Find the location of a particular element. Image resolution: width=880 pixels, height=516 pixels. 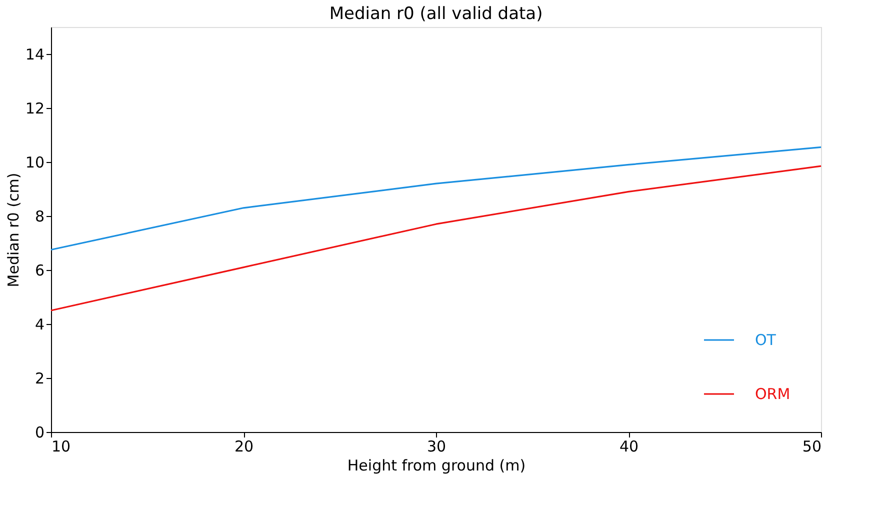

y-tick-label: 14 is located at coordinates (34, 55).